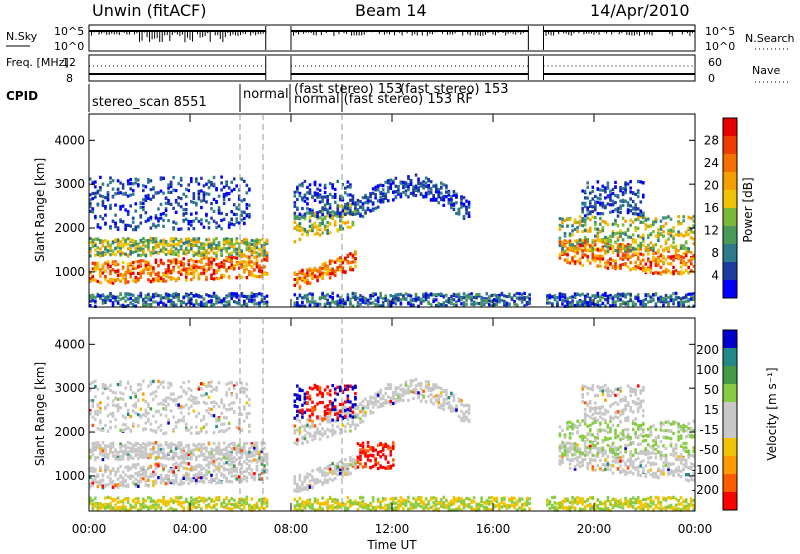  Describe the element at coordinates (711, 208) in the screenshot. I see `colorbar-tick-3: 16` at that location.